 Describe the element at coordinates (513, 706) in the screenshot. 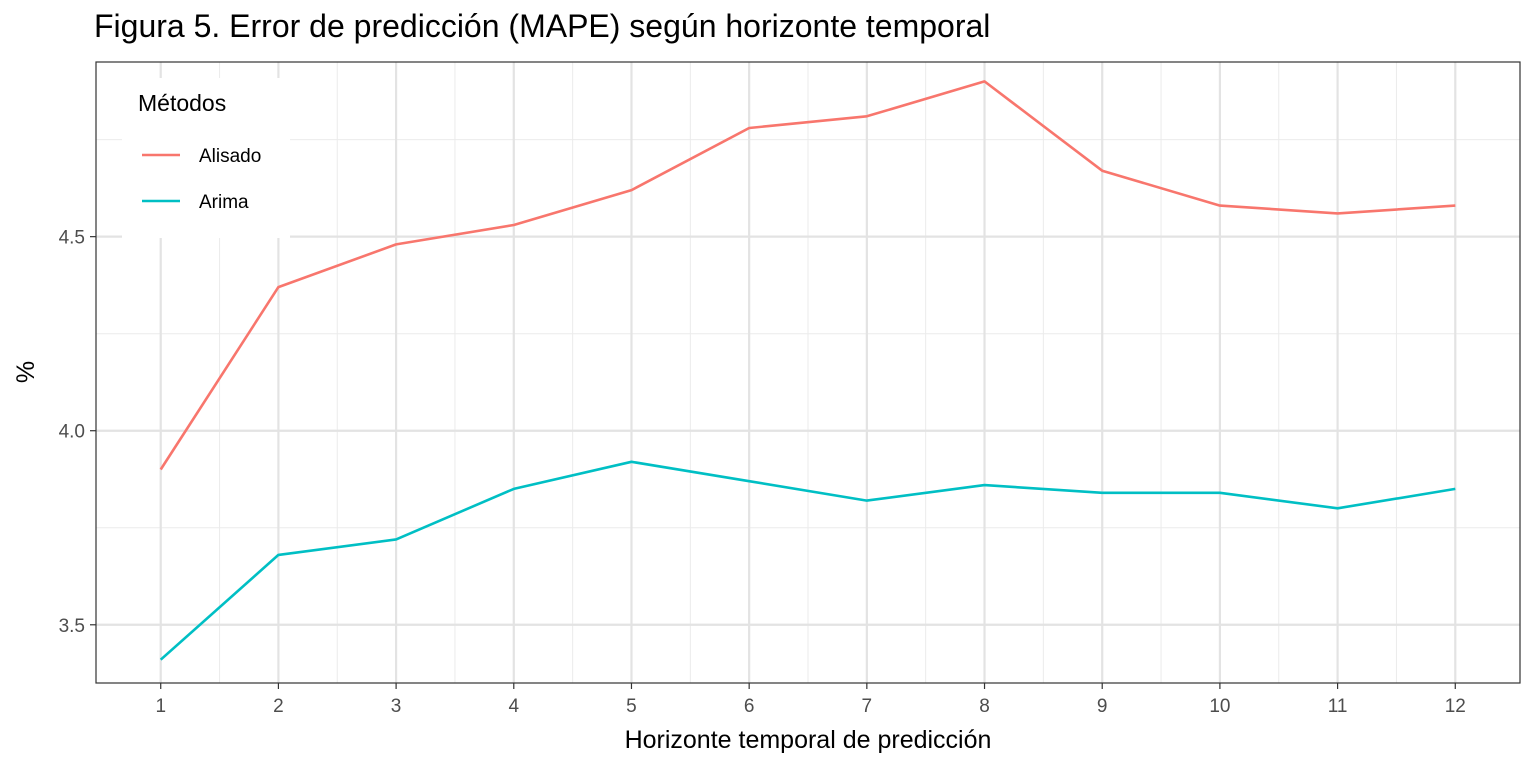

I see `x-tick-label: 4` at that location.